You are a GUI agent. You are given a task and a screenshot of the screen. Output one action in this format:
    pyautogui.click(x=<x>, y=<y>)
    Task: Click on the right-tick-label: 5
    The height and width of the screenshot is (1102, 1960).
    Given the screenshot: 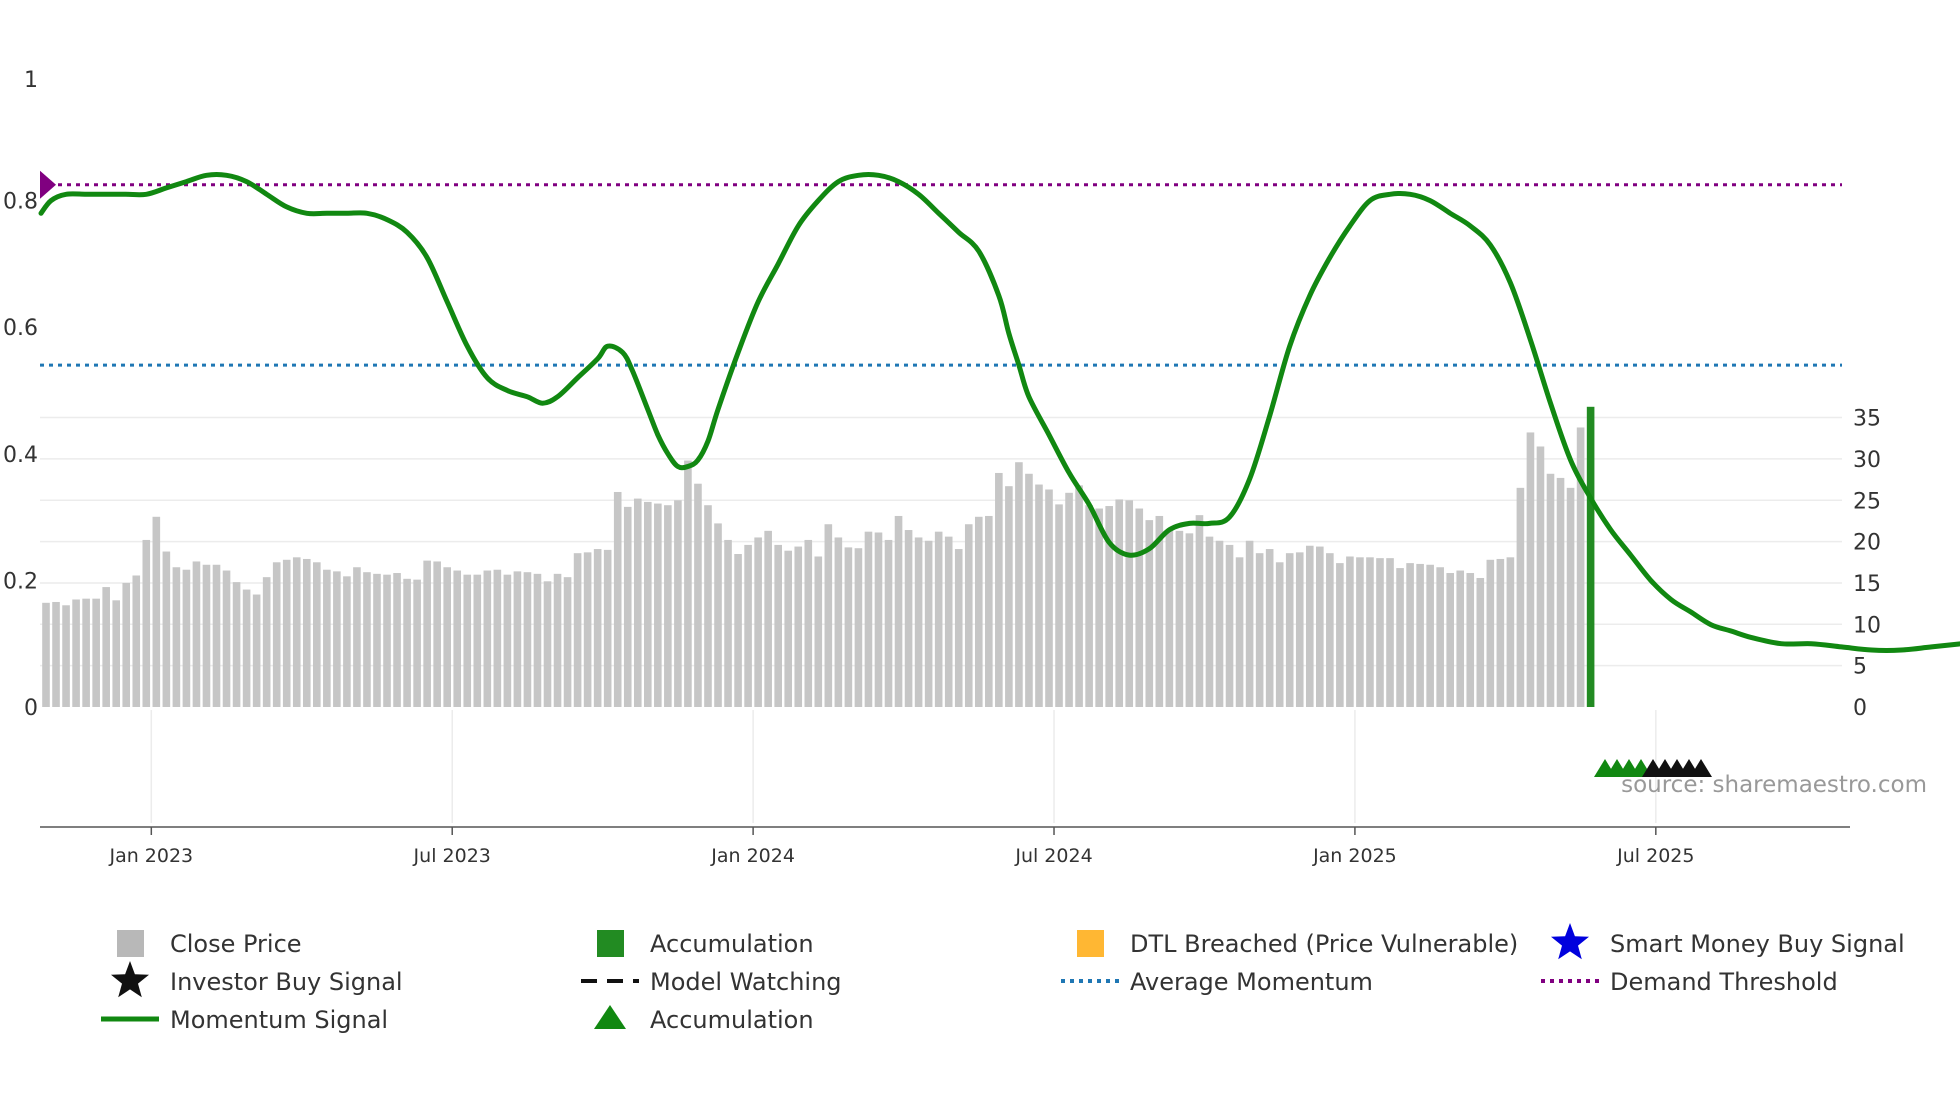 What is the action you would take?
    pyautogui.click(x=1860, y=667)
    